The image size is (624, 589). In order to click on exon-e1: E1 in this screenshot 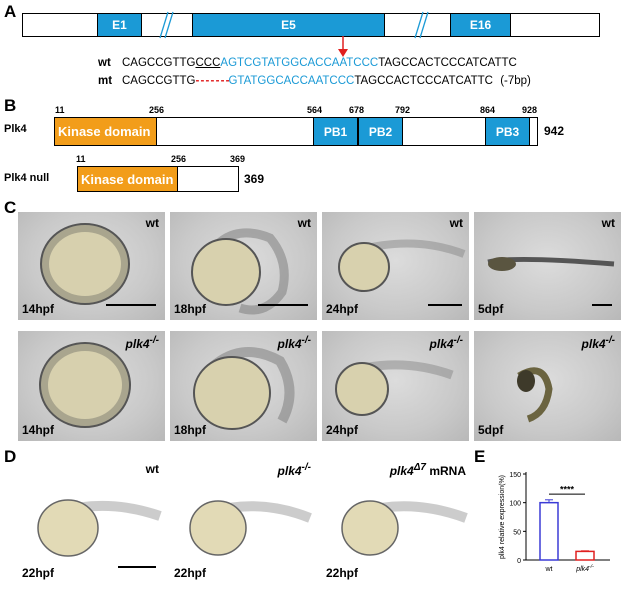, I will do `click(119, 25)`.